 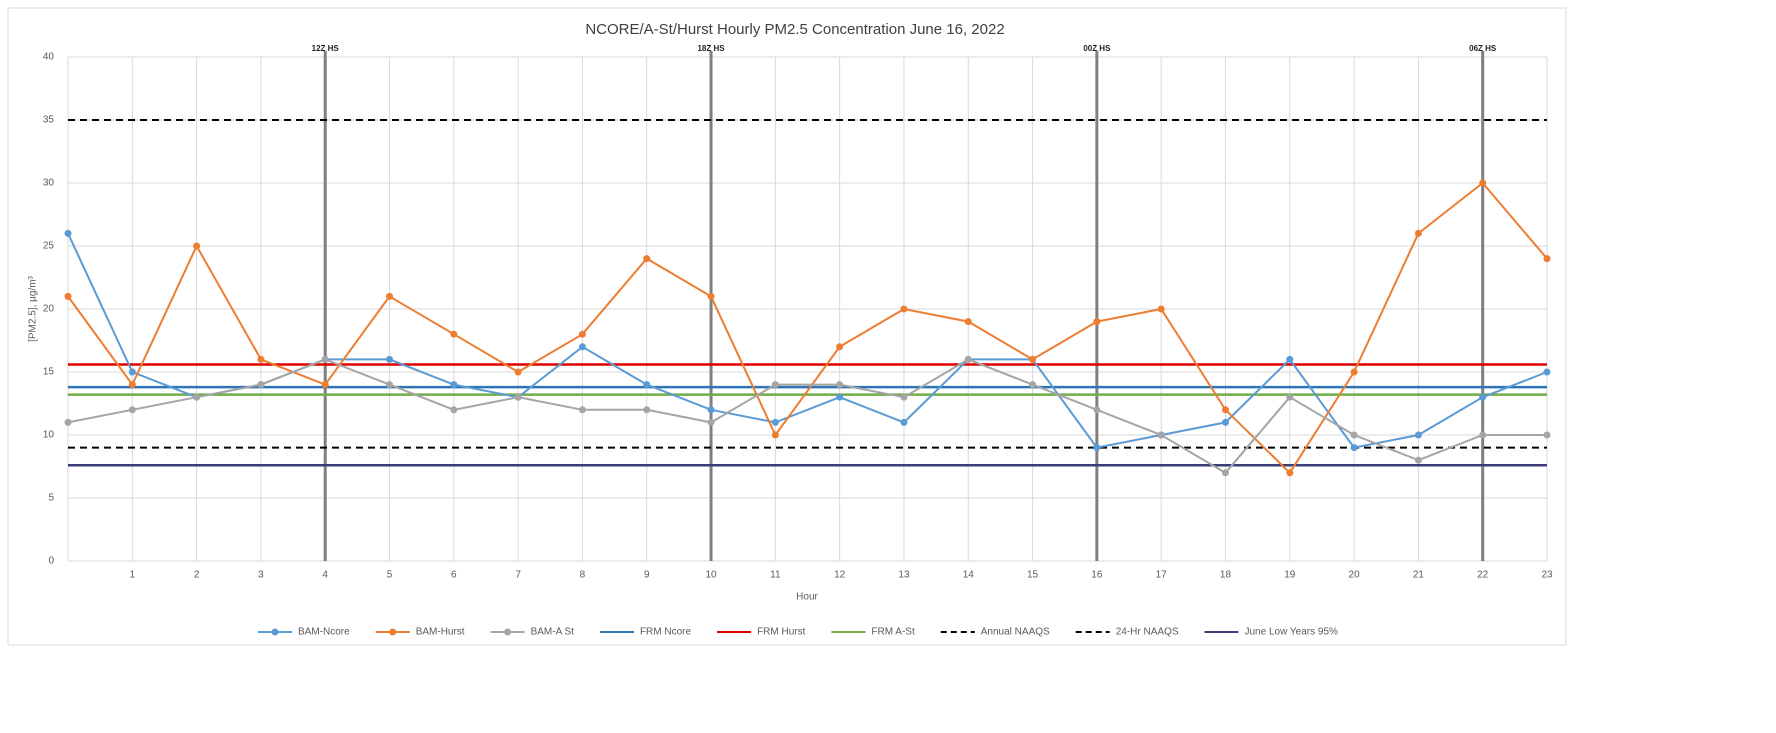 I want to click on annotation-label: 06Z HS, so click(x=1483, y=48).